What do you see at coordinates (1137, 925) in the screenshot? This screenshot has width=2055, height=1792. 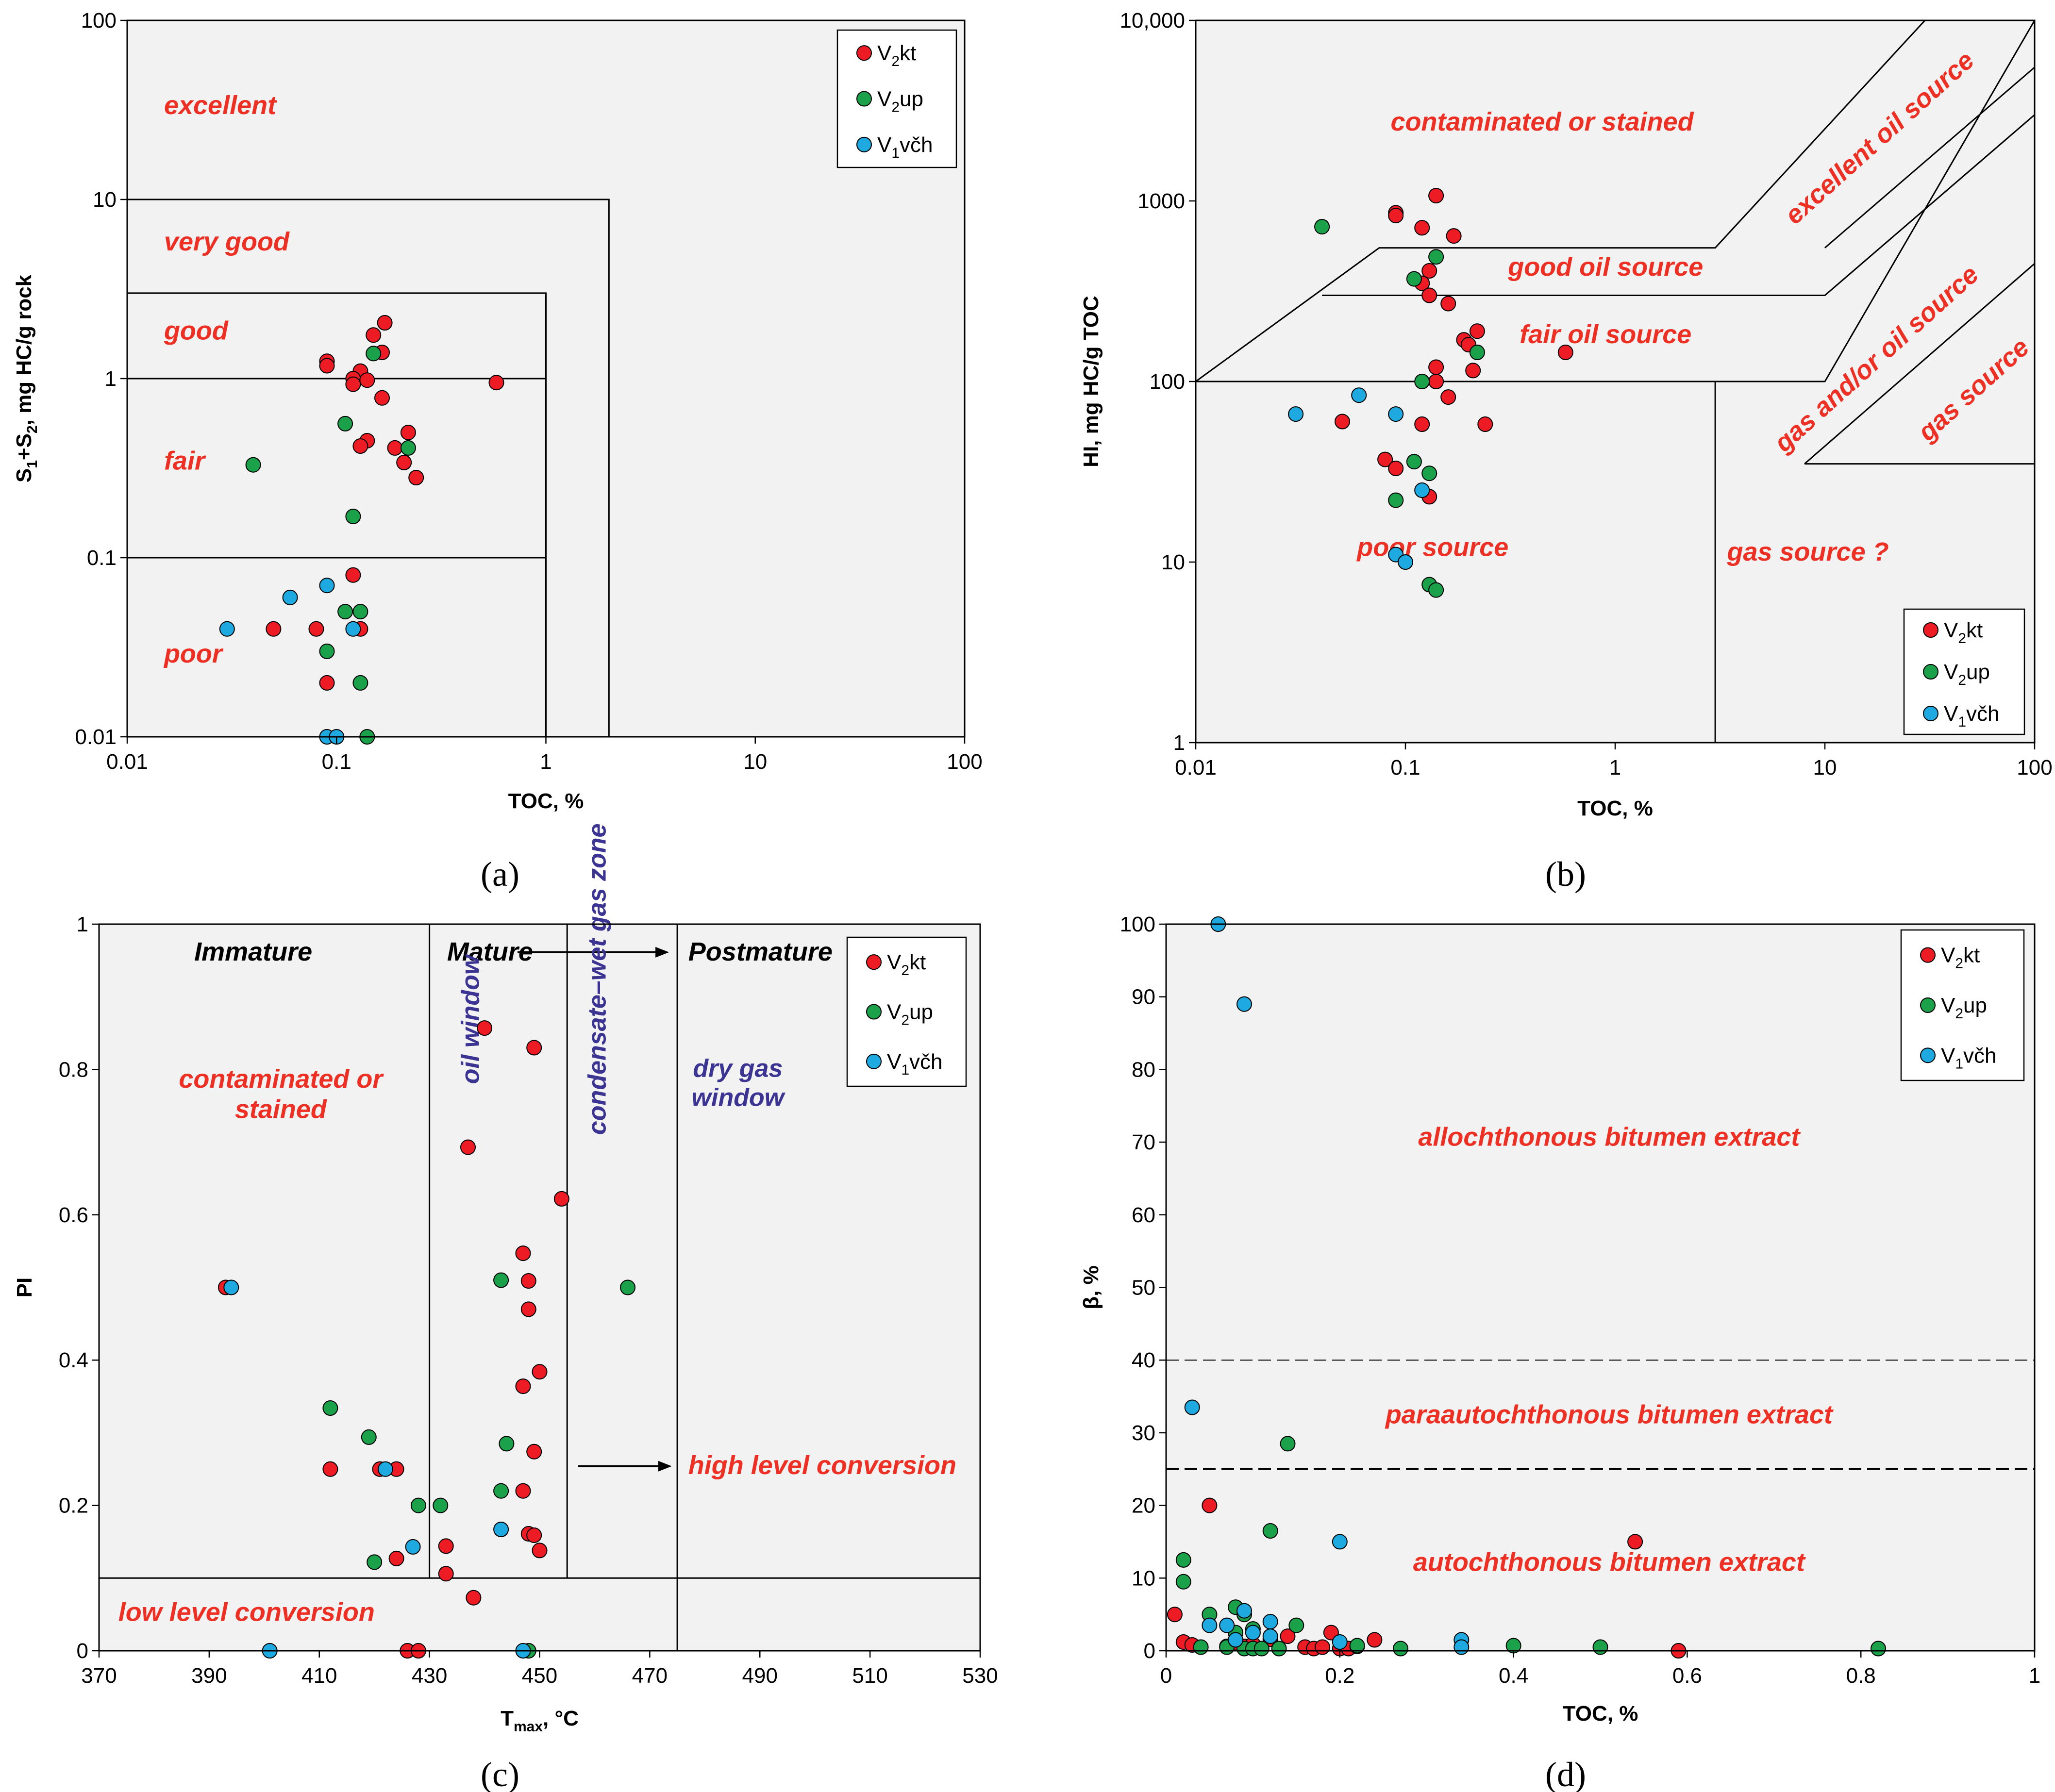 I see `y-tick-label: 100` at bounding box center [1137, 925].